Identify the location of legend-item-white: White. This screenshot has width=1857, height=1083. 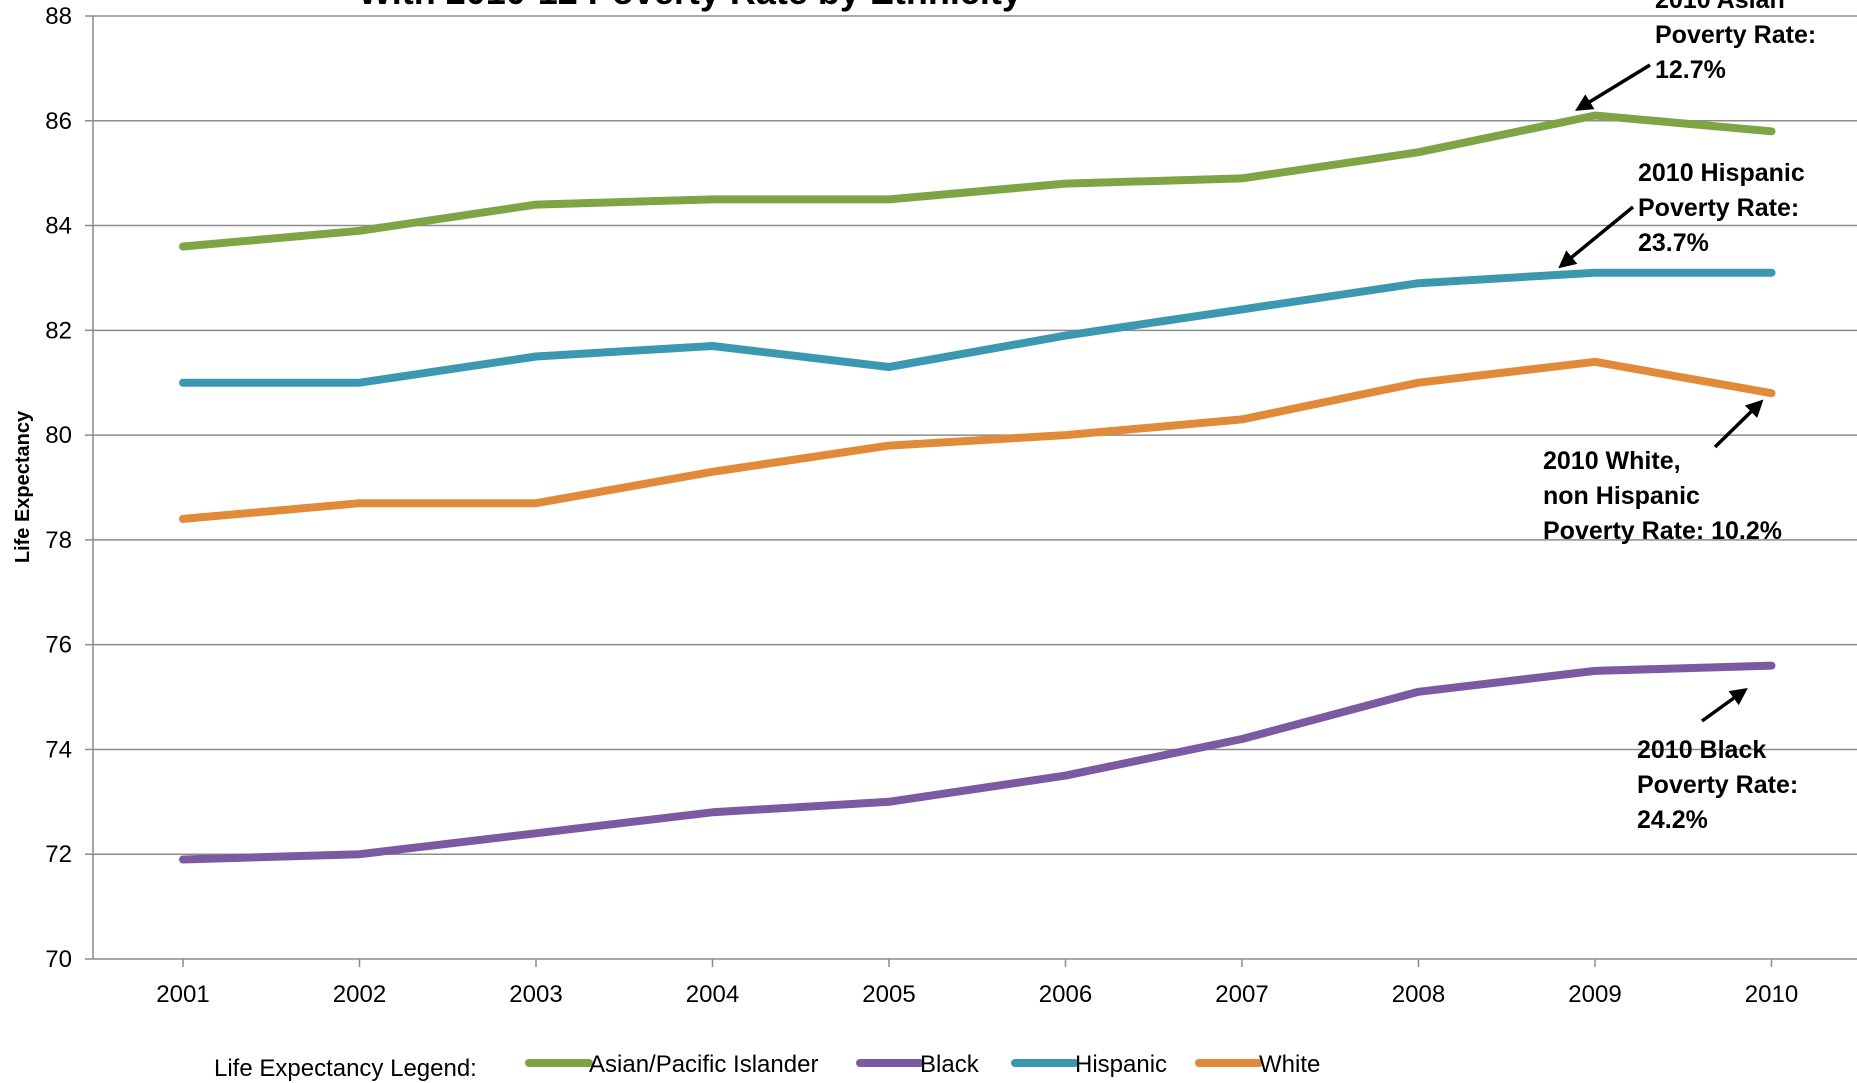
(1257, 1064).